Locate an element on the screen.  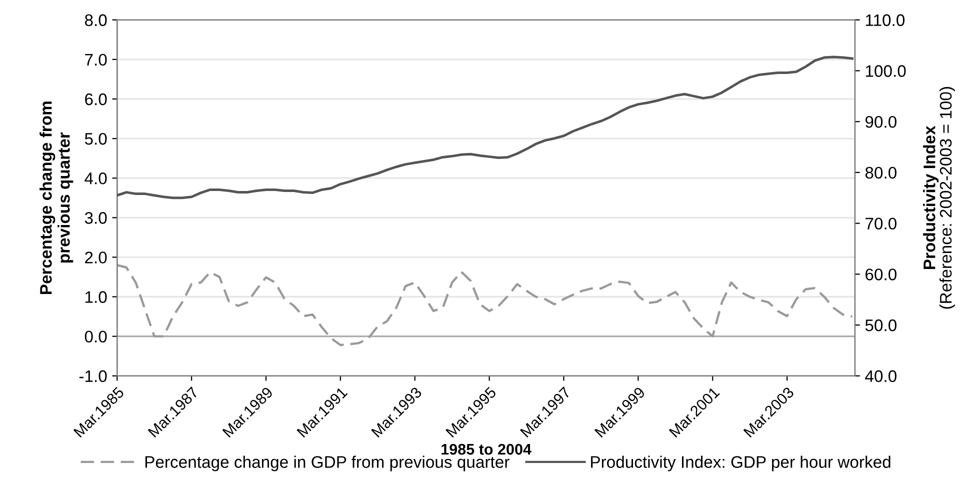
y-tick-label: 2.0 is located at coordinates (96, 258).